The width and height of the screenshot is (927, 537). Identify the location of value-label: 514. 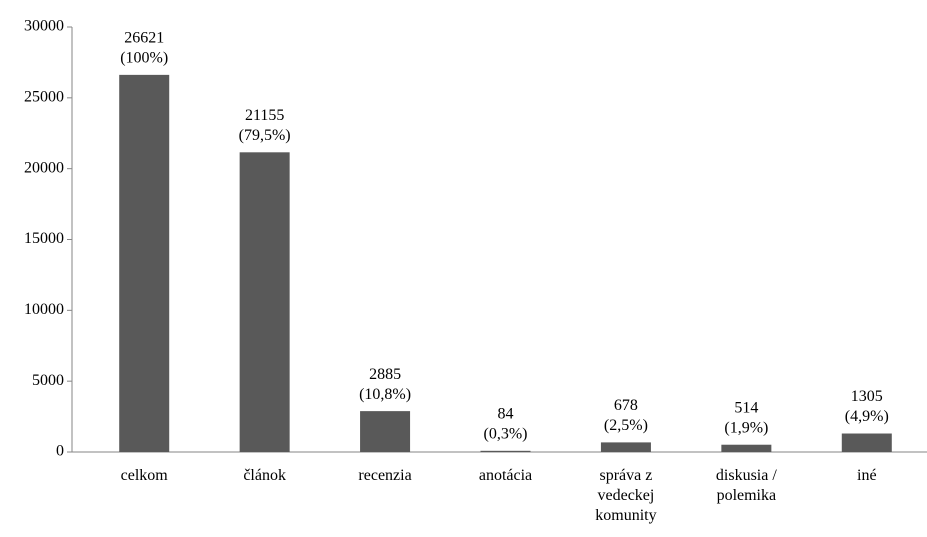
(746, 407).